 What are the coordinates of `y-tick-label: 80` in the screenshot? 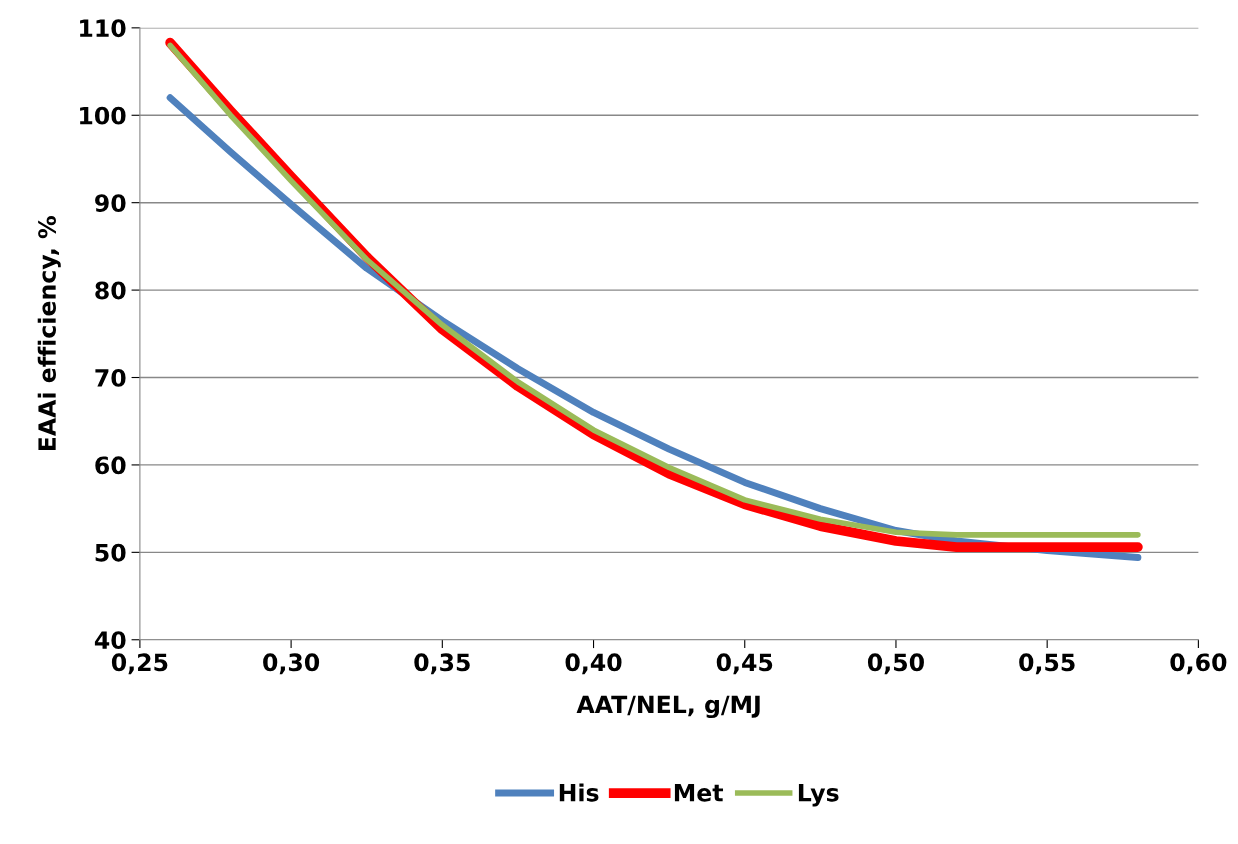 It's located at (110, 290).